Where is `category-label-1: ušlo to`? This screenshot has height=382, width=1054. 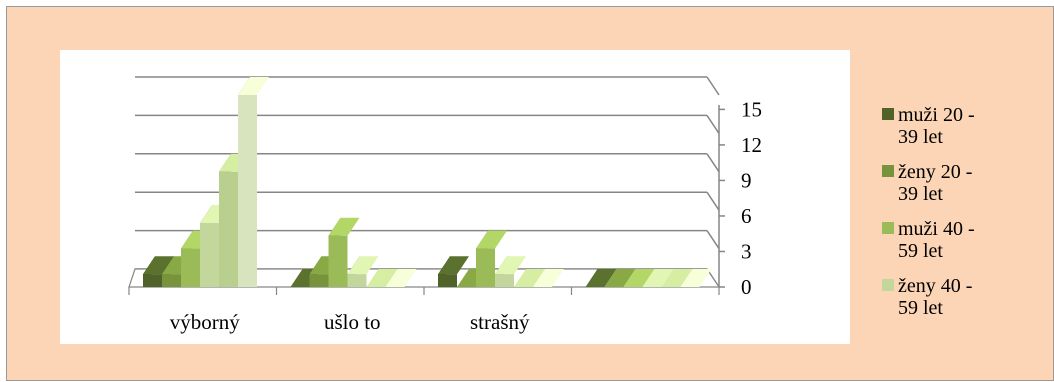 category-label-1: ušlo to is located at coordinates (352, 322).